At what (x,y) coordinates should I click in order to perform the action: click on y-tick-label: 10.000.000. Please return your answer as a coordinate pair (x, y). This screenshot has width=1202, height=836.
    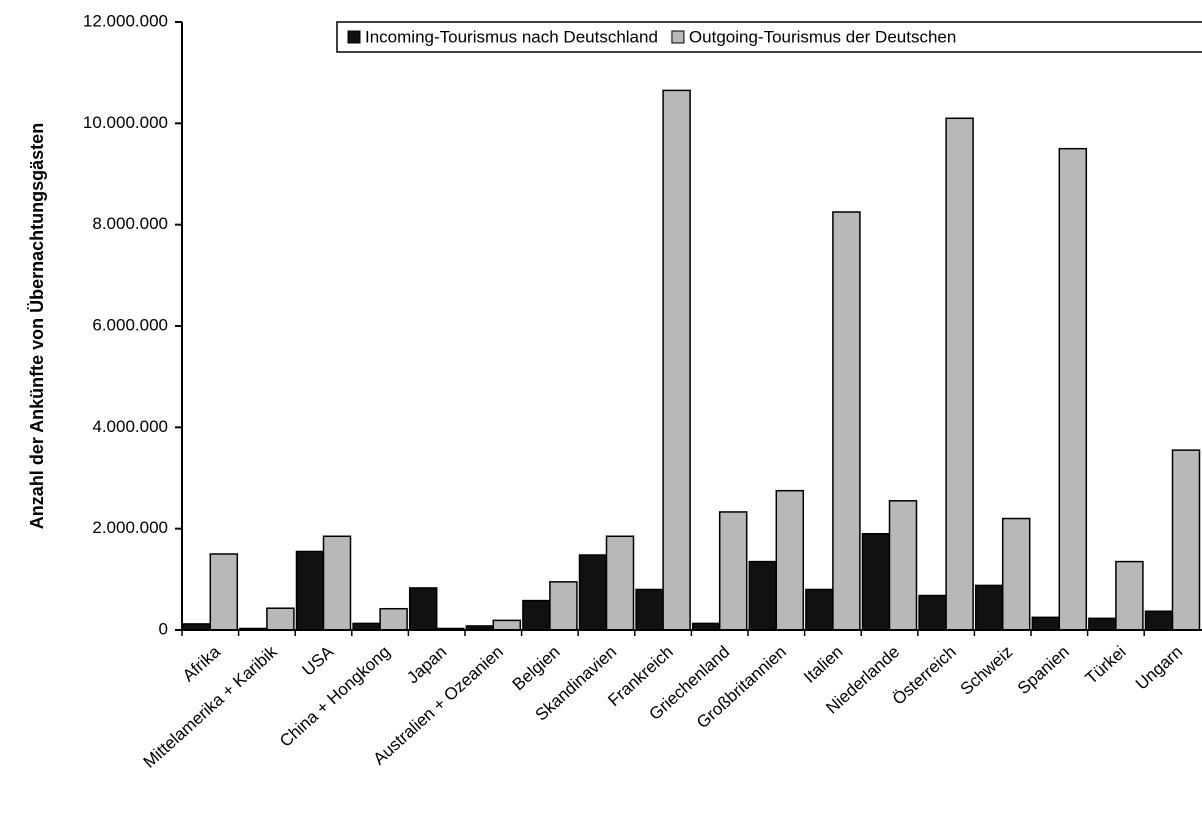
    Looking at the image, I should click on (125, 122).